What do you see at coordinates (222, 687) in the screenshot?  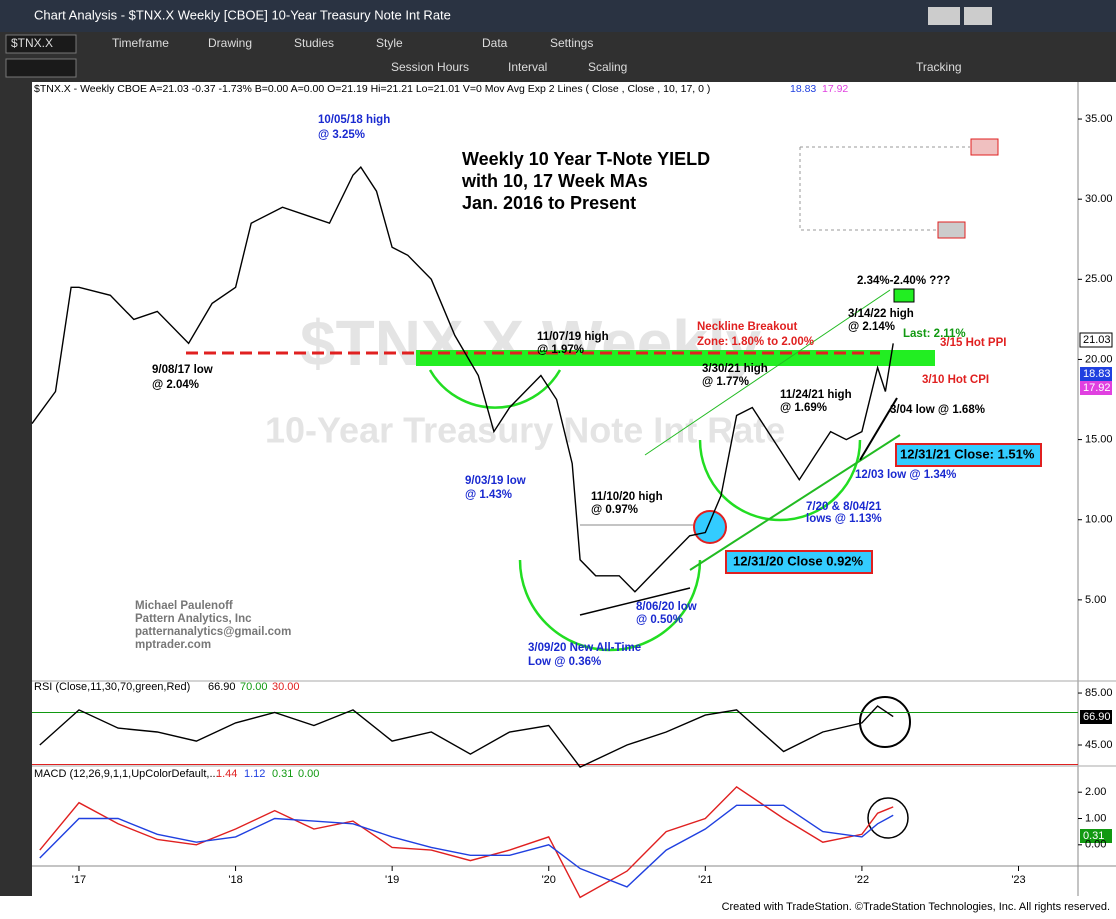 I see `rsi-value: 66.90` at bounding box center [222, 687].